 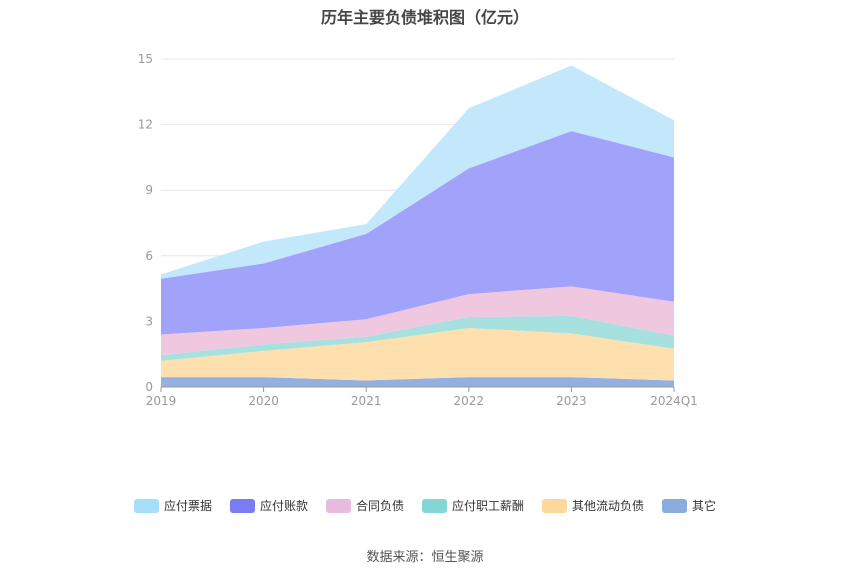 What do you see at coordinates (469, 401) in the screenshot?
I see `x-tick-label: 2022` at bounding box center [469, 401].